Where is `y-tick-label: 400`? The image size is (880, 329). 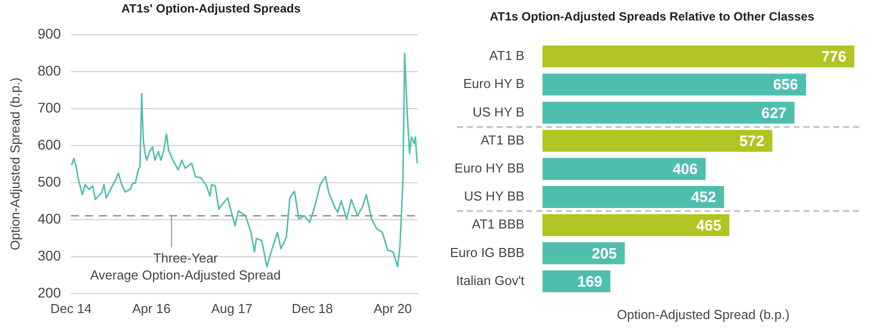 y-tick-label: 400 is located at coordinates (50, 218).